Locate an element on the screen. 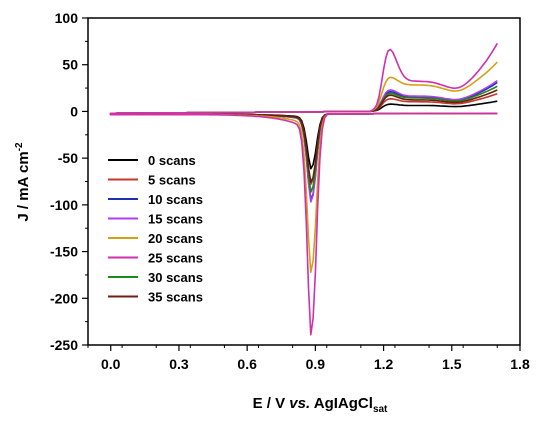  legend-label: 10 scans is located at coordinates (175, 199).